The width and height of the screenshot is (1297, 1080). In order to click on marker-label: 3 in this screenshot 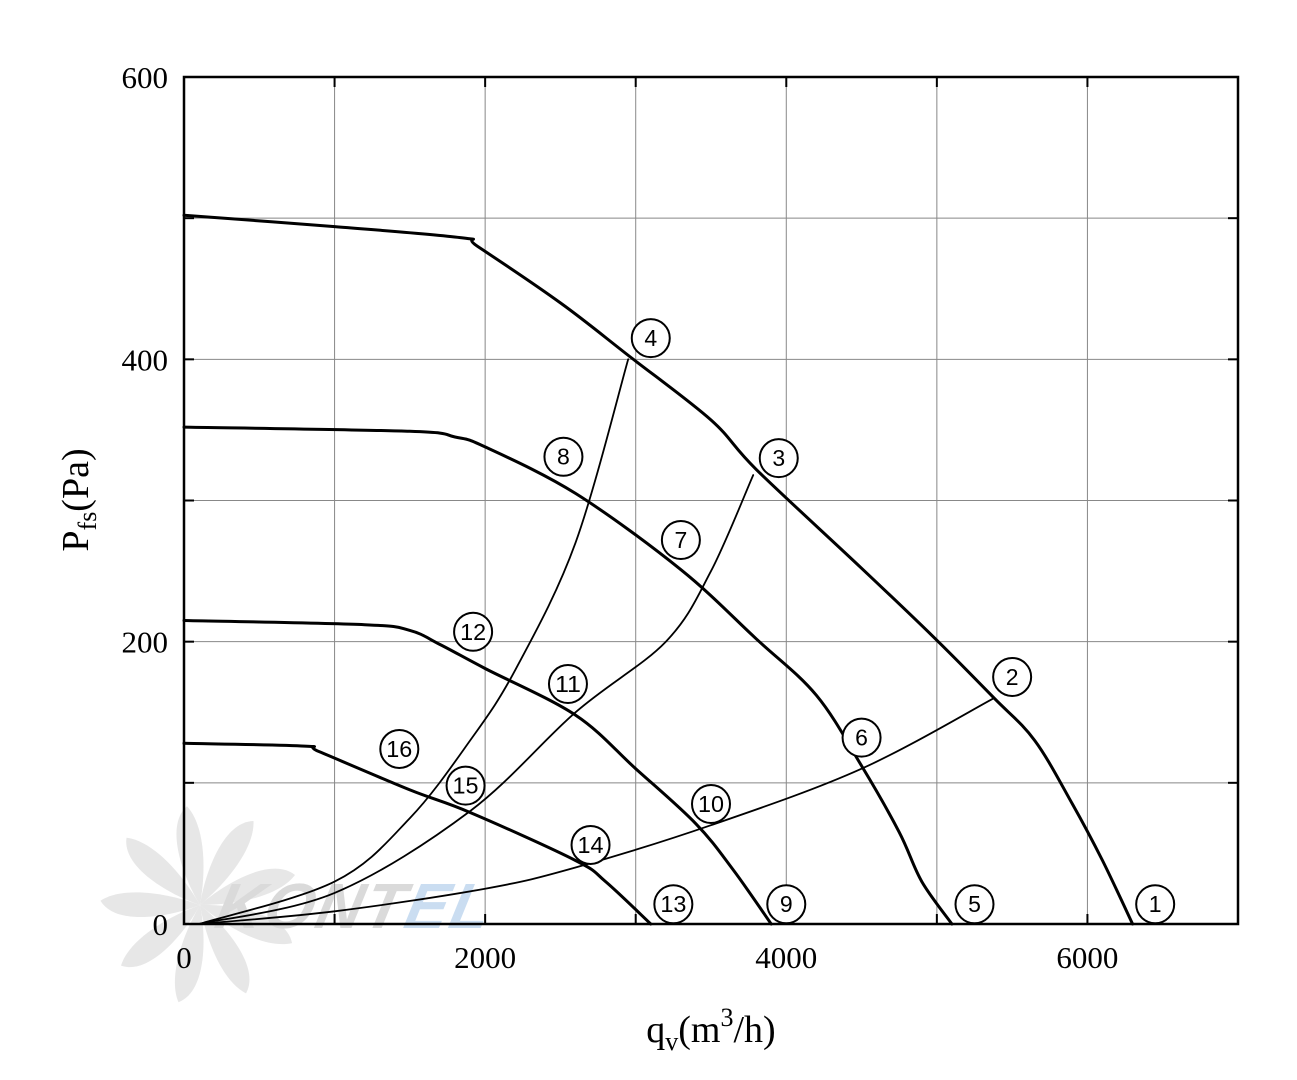, I will do `click(778, 458)`.